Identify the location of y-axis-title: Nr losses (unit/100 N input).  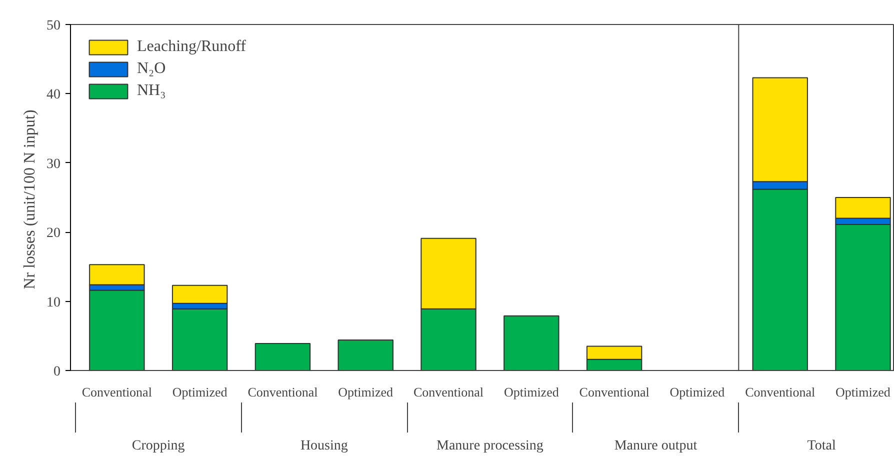
(30, 200).